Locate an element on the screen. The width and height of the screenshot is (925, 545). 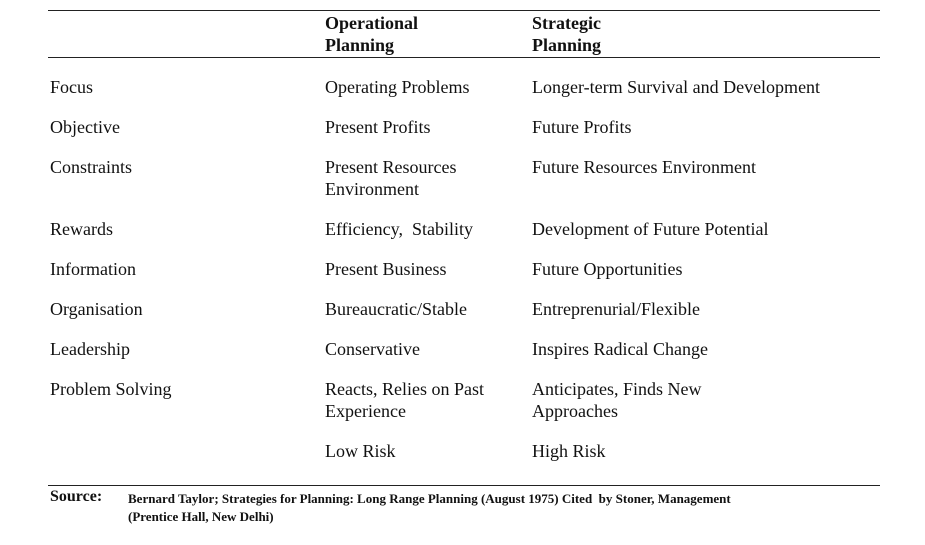
table-cell: Efficiency, Stability is located at coordinates (399, 229).